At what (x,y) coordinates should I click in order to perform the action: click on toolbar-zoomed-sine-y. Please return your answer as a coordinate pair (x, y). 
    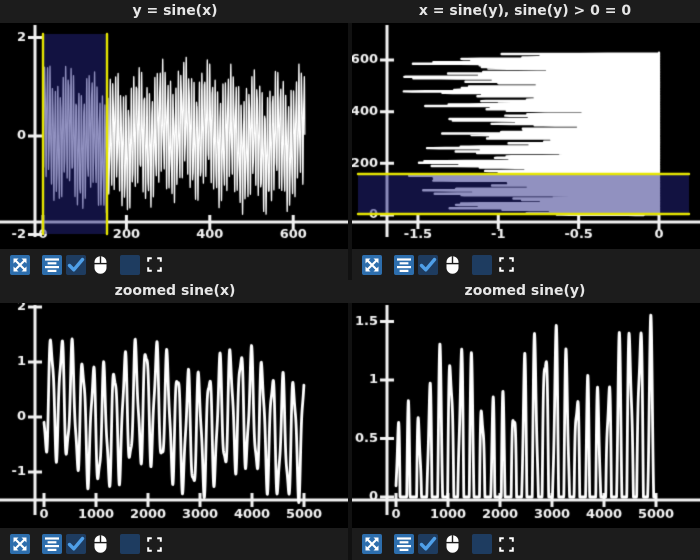
    Looking at the image, I should click on (526, 544).